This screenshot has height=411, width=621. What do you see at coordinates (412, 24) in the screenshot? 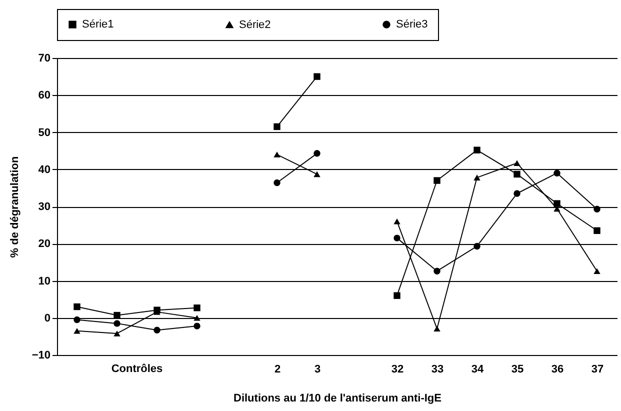
I see `legend-label: Série3` at bounding box center [412, 24].